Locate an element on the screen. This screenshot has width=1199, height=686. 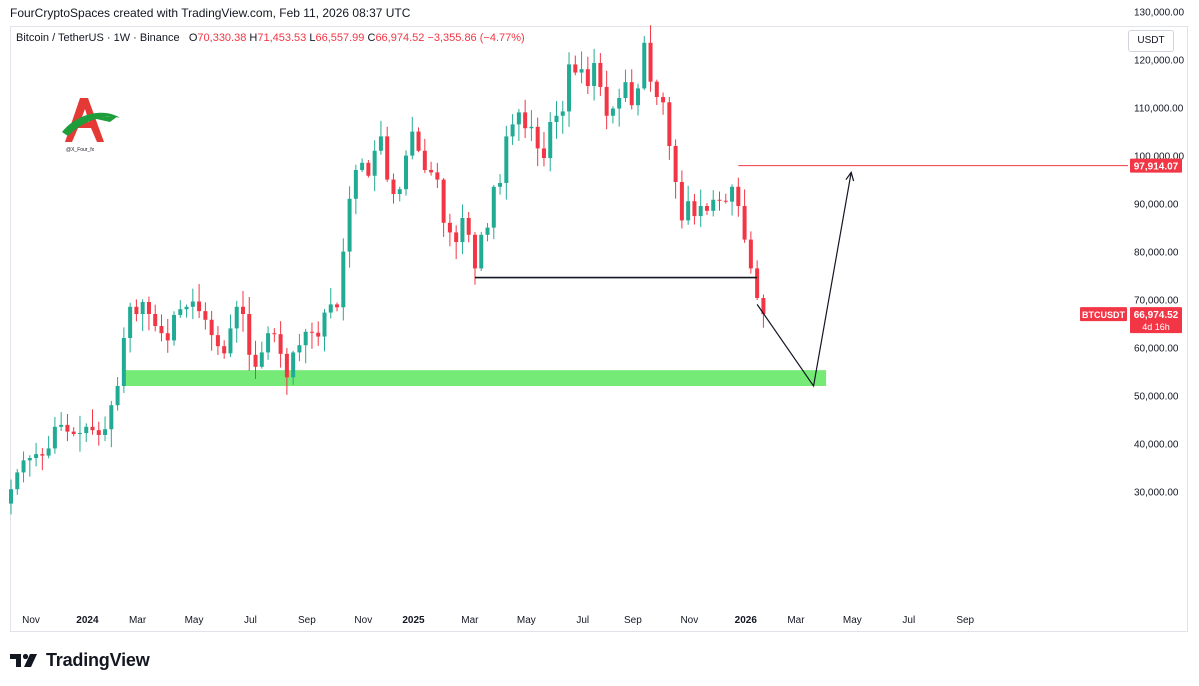
close-label: C is located at coordinates (371, 38).